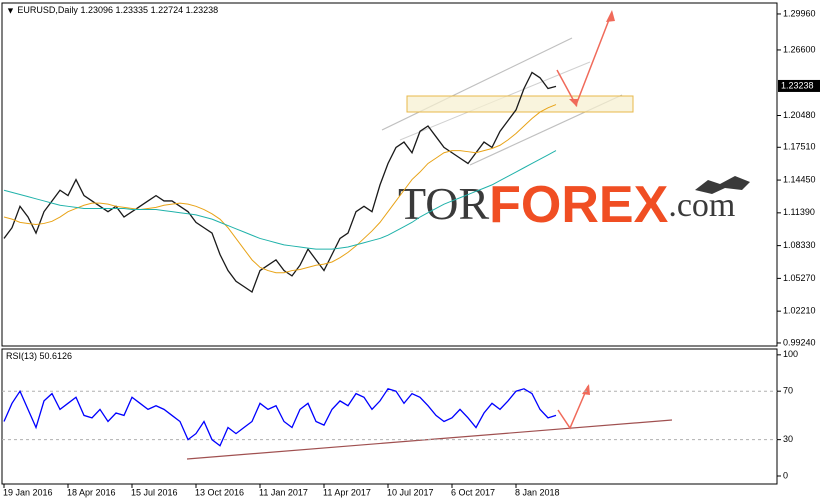 This screenshot has height=504, width=821. I want to click on watermark-com: .com, so click(701, 205).